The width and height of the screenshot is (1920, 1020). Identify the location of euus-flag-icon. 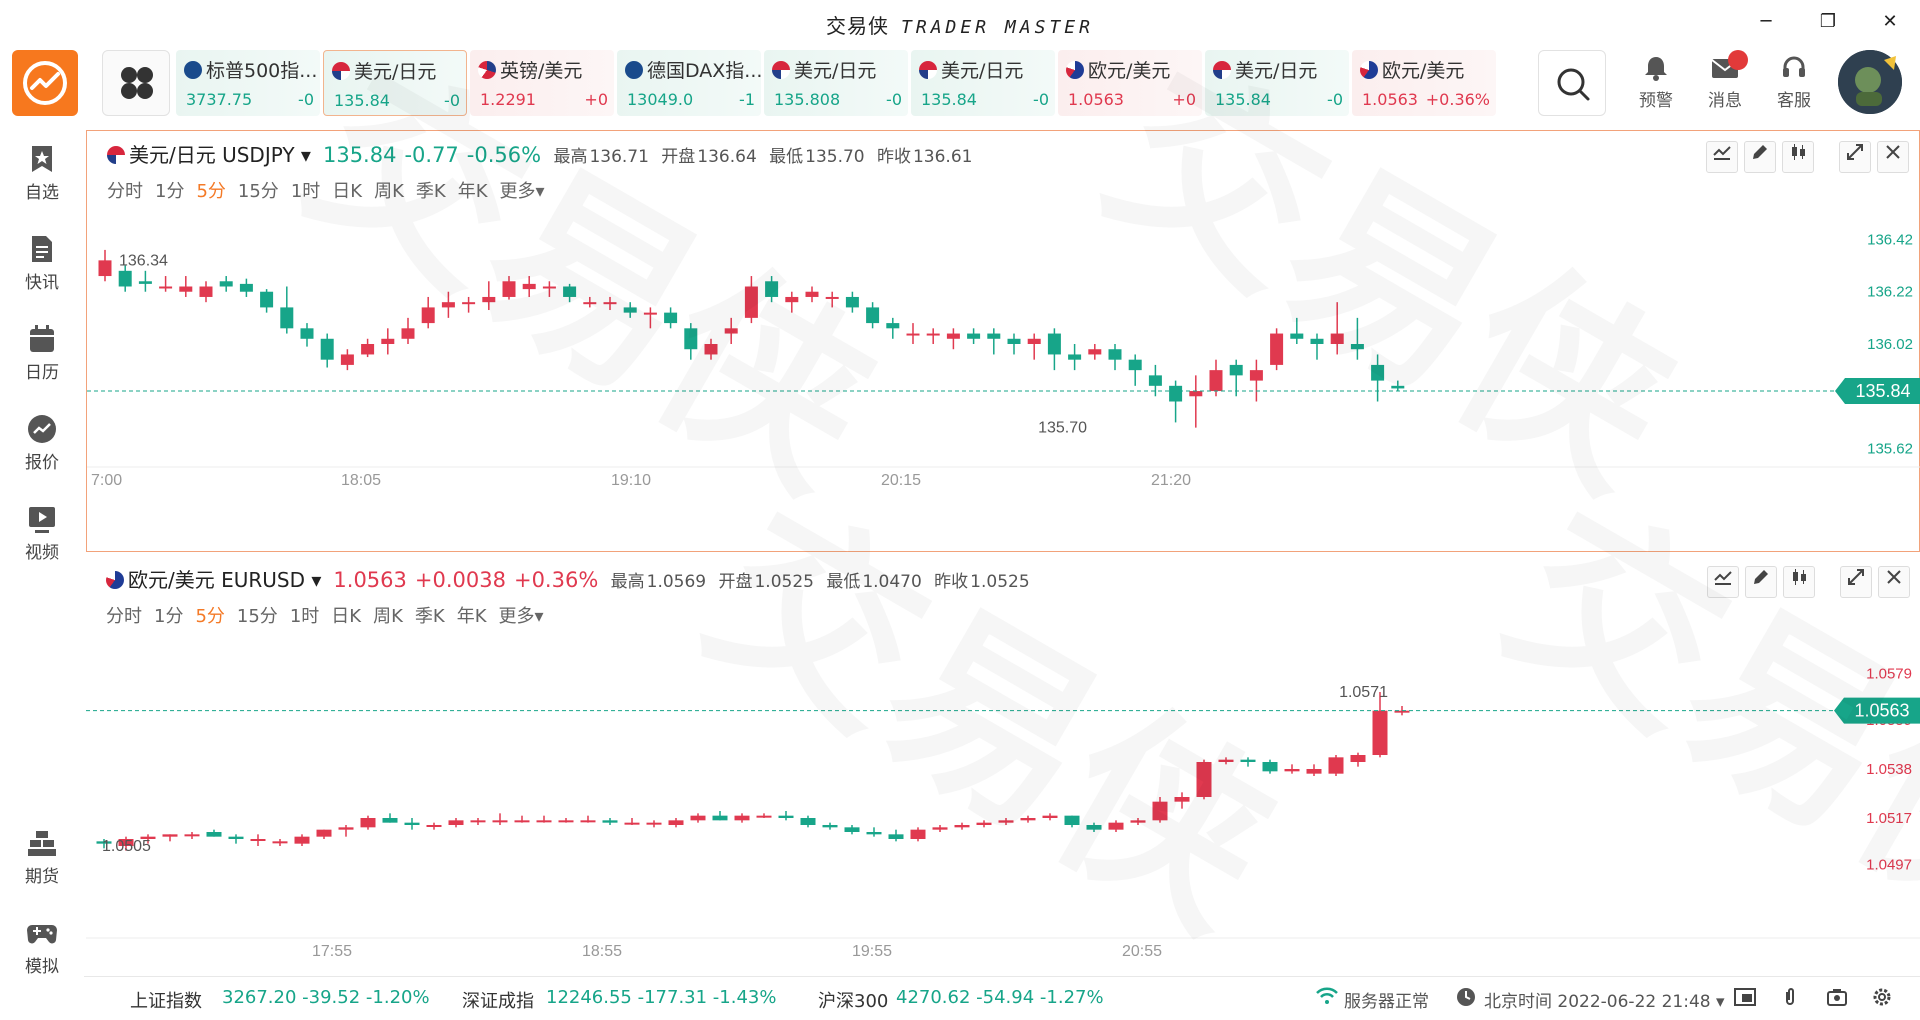
(115, 580).